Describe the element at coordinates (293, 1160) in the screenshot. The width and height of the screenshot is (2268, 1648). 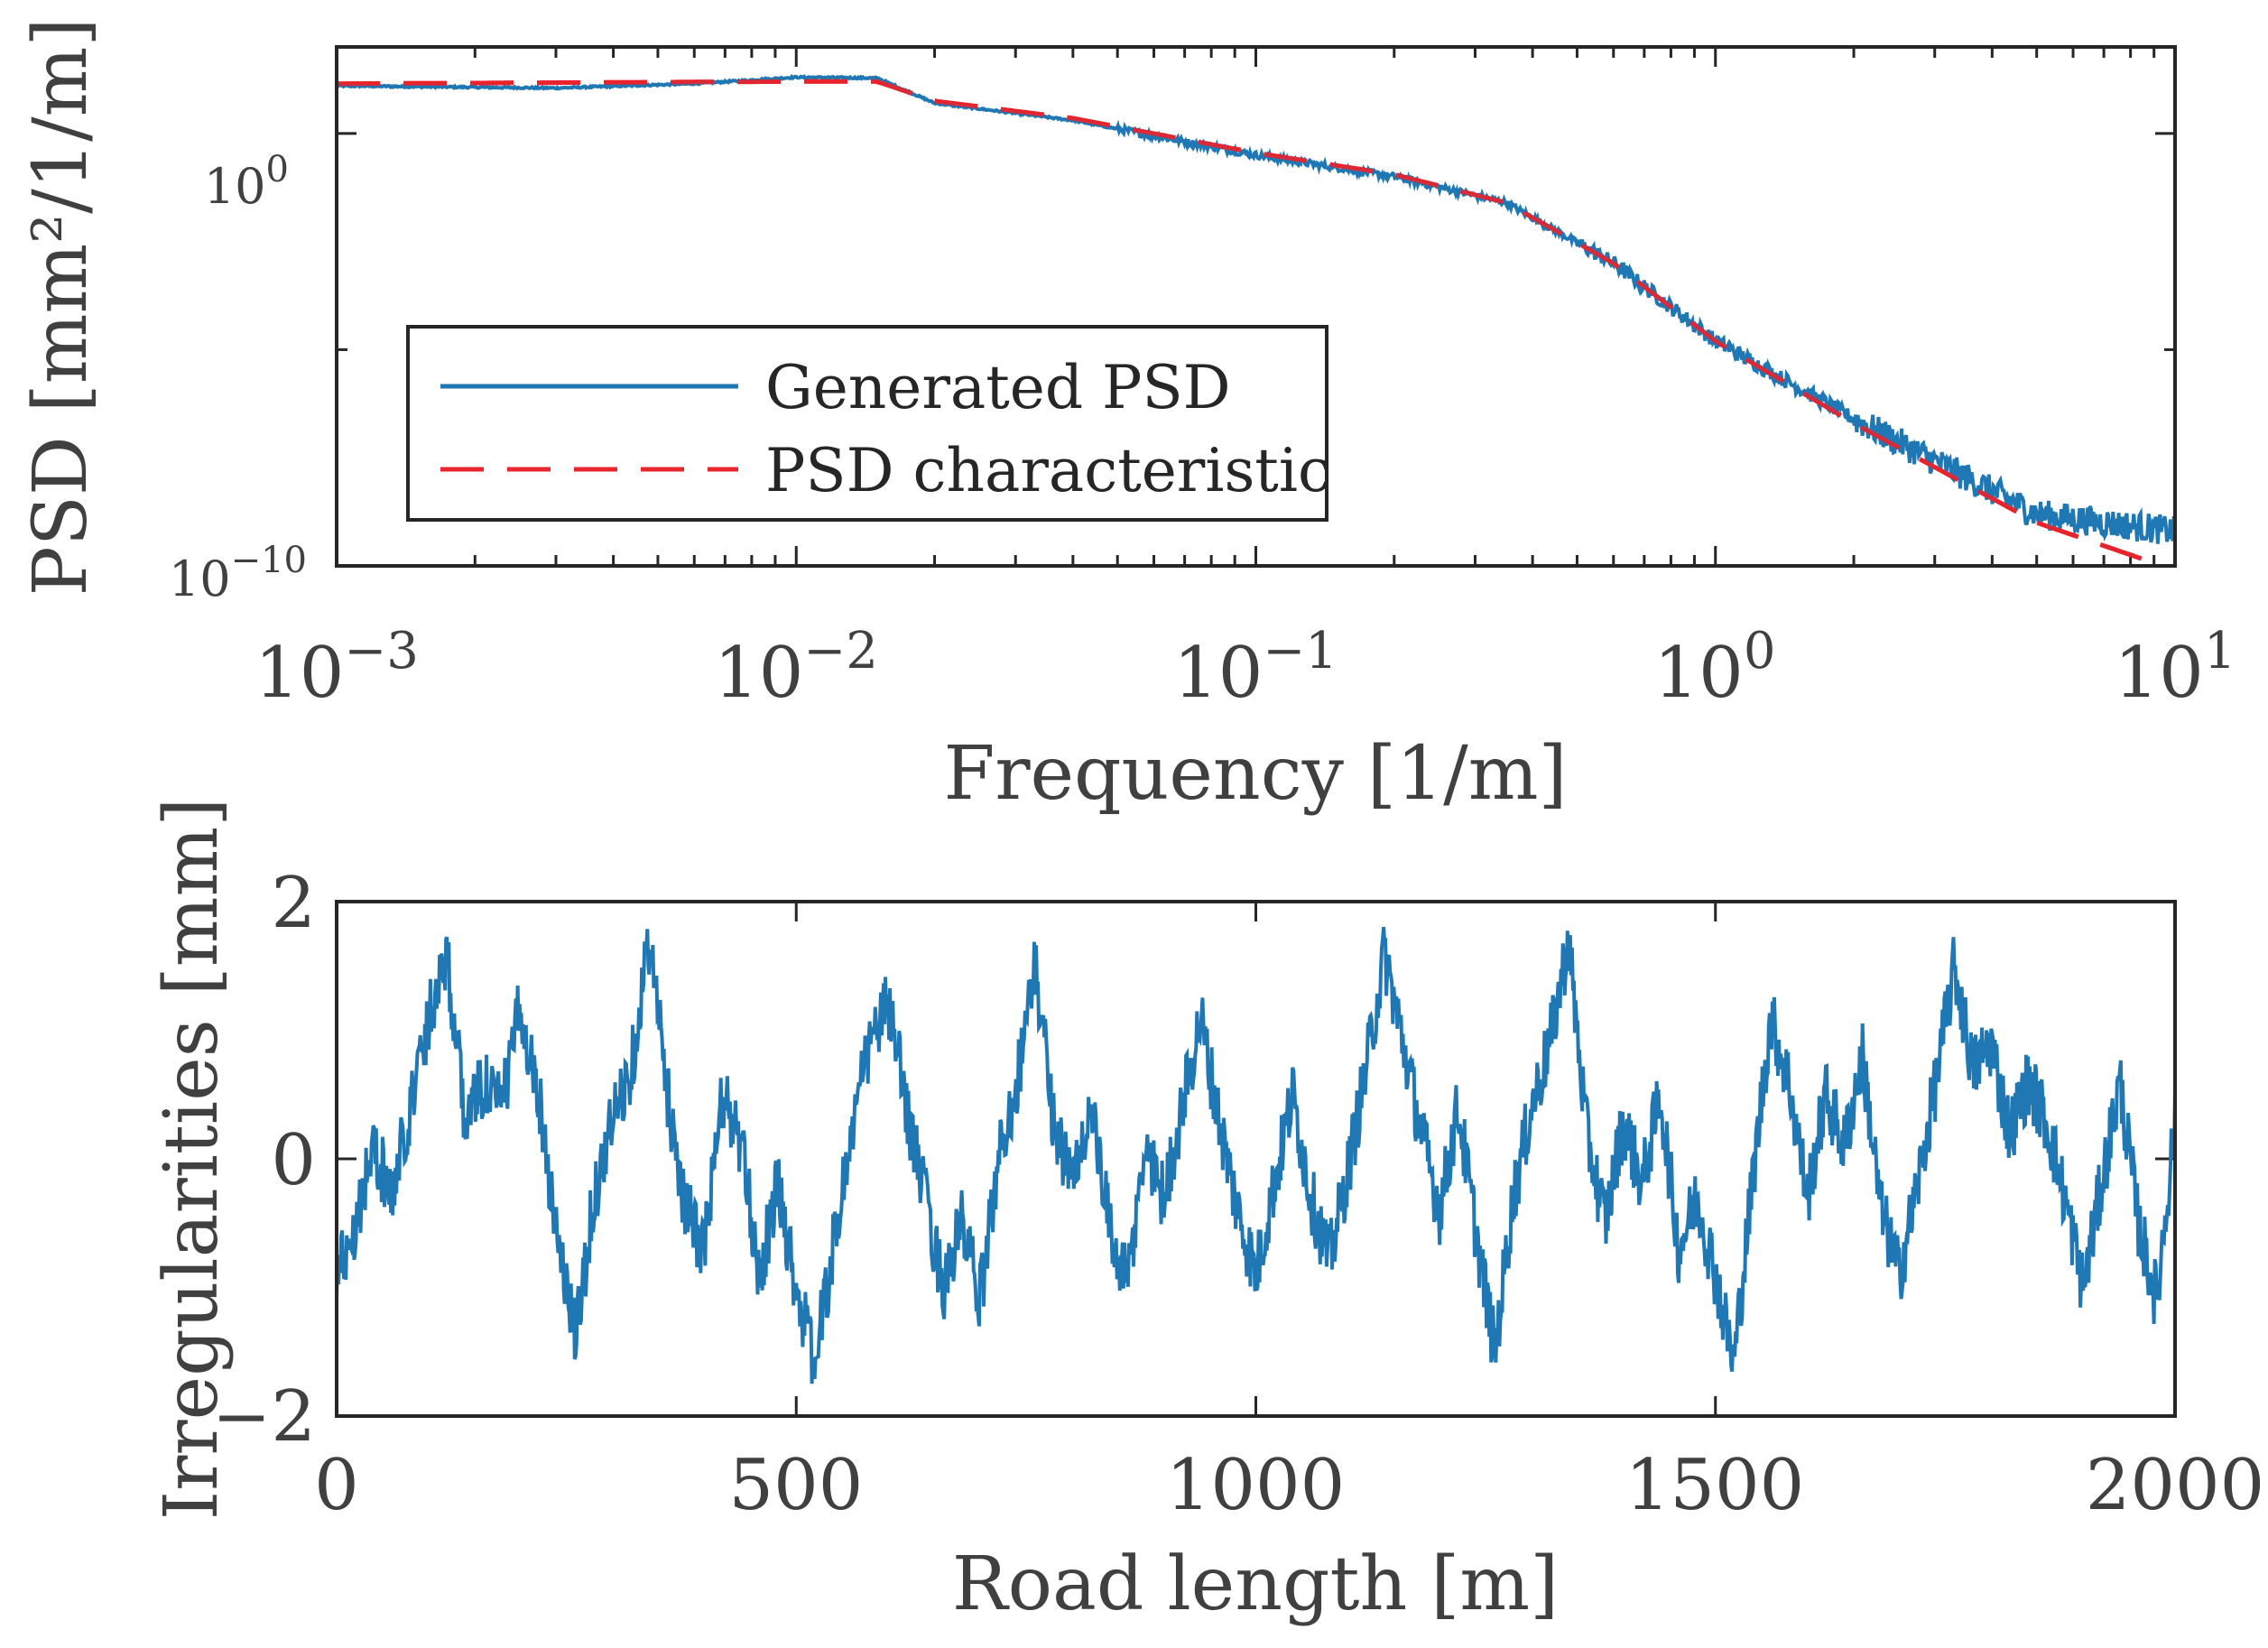
I see `road-ytick-0: 0` at that location.